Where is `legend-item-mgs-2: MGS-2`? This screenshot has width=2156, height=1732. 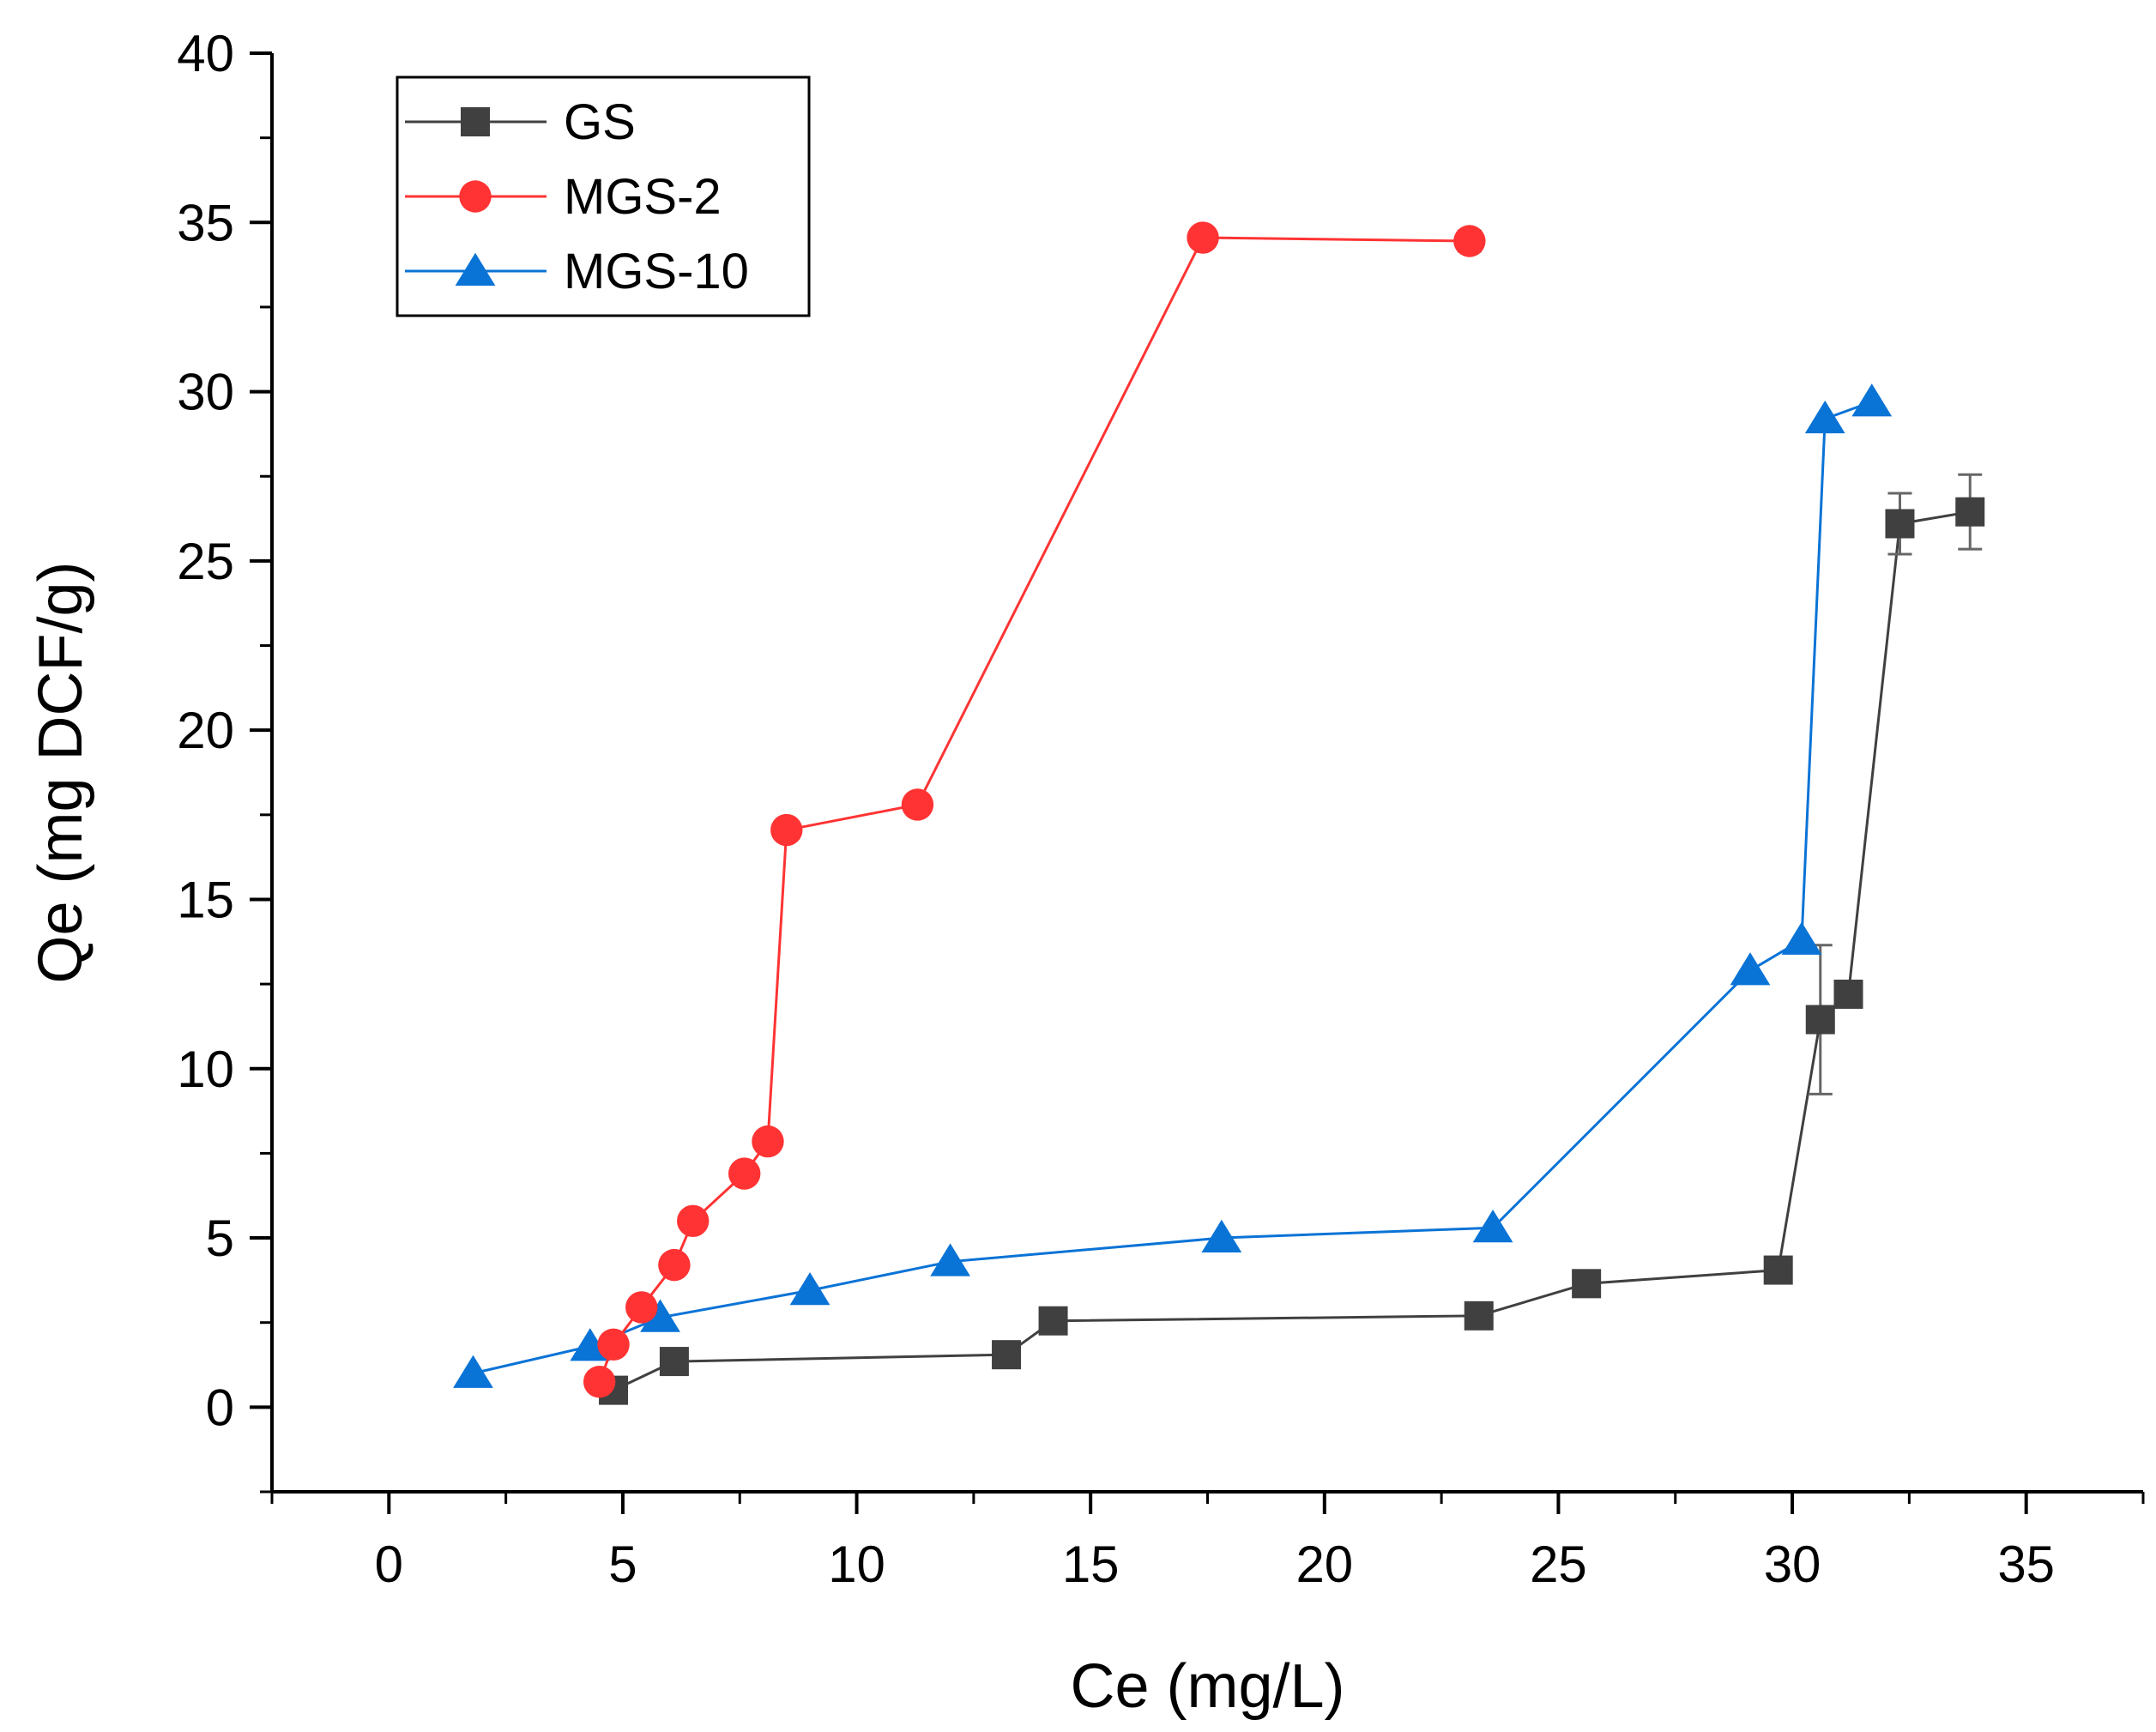 legend-item-mgs-2: MGS-2 is located at coordinates (563, 197).